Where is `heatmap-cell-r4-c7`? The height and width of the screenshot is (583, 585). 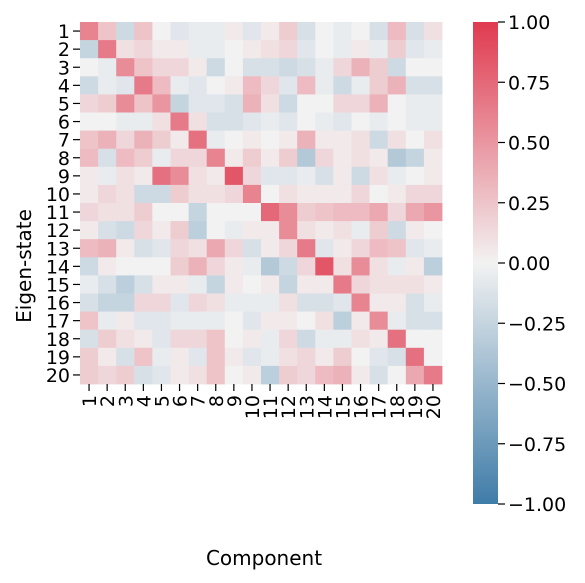 heatmap-cell-r4-c7 is located at coordinates (198, 85).